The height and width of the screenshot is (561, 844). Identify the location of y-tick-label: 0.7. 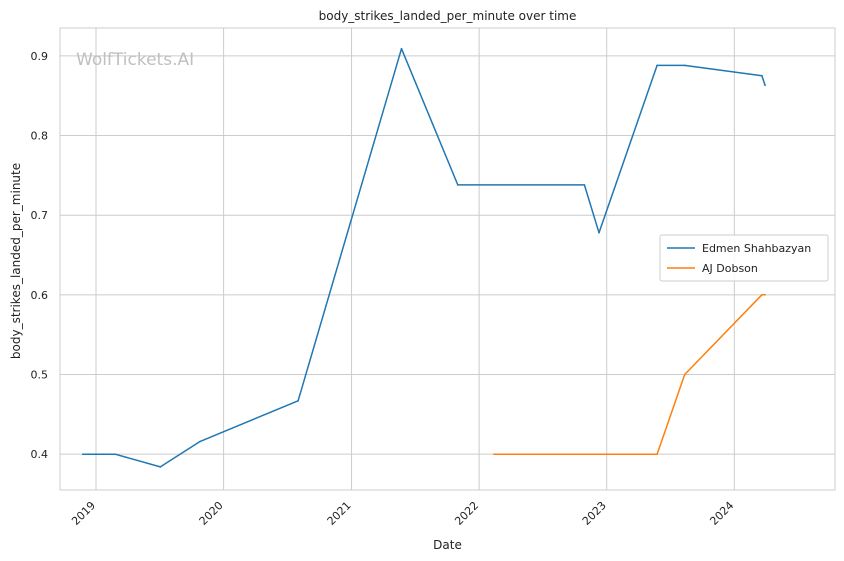
(40, 215).